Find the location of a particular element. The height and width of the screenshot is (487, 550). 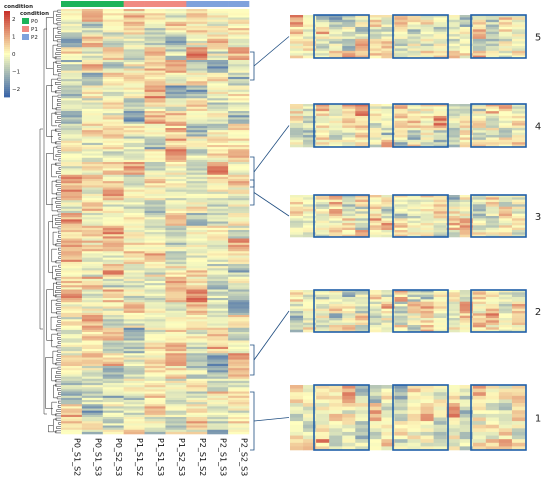

legend-gradient-step is located at coordinates (7, 62).